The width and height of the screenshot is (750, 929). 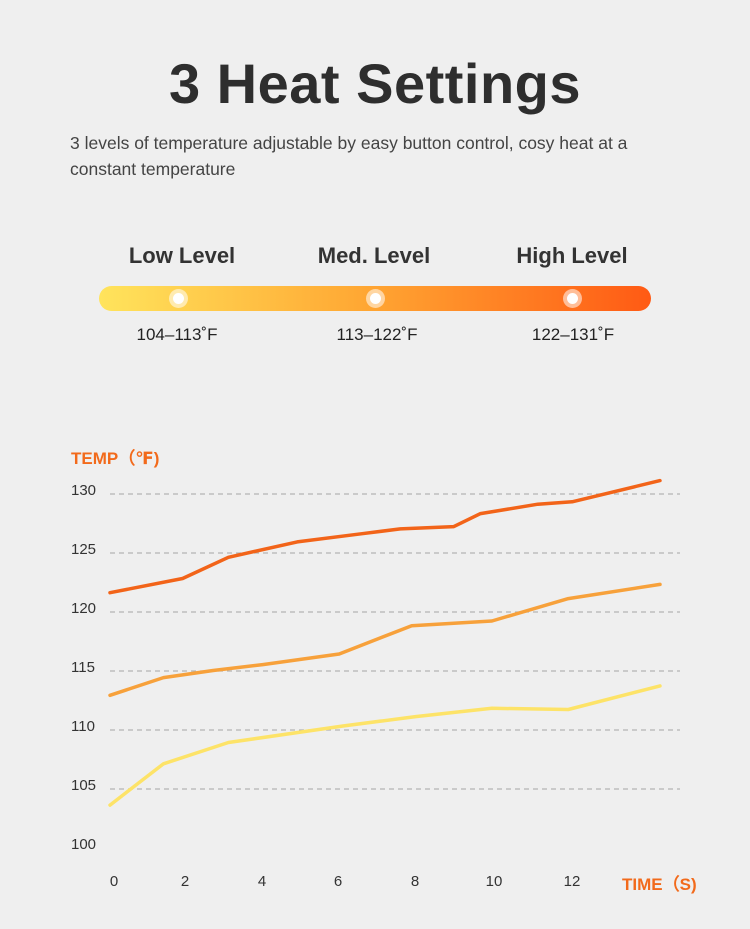 I want to click on level-range-high: 122–131˚F, so click(x=573, y=334).